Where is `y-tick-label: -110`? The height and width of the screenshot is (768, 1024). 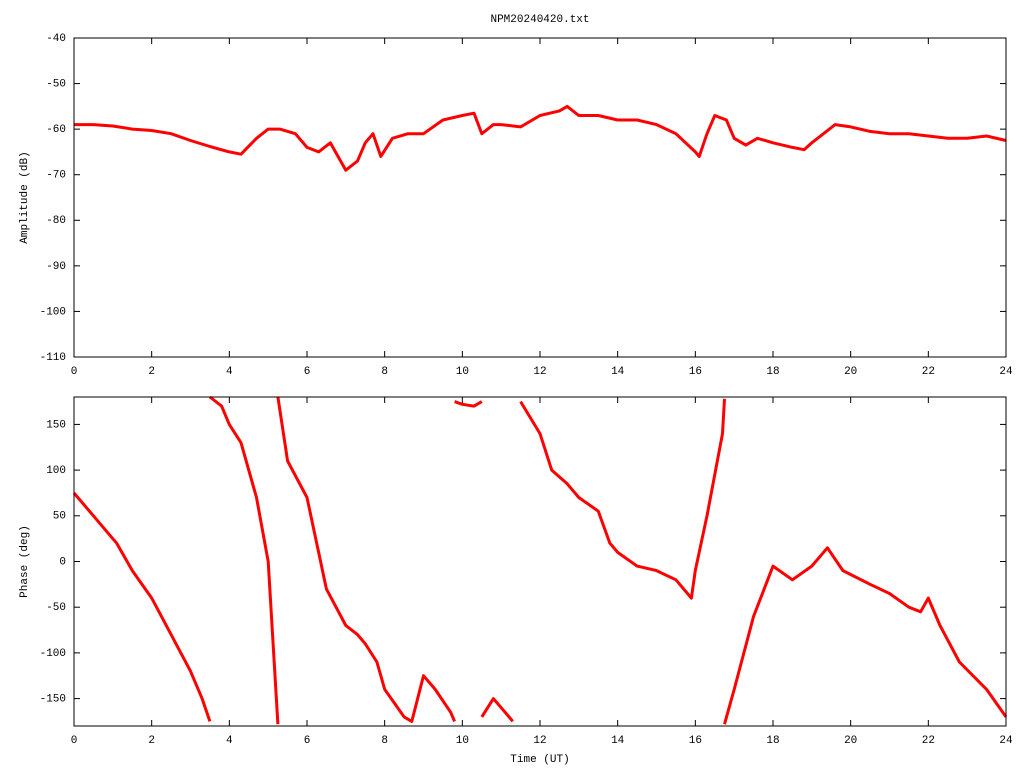 y-tick-label: -110 is located at coordinates (53, 358).